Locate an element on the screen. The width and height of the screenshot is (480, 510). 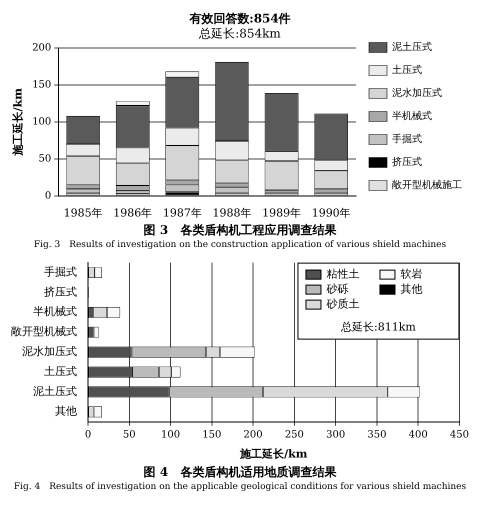
chart-title: 有效回答数:854件 is located at coordinates (239, 18).